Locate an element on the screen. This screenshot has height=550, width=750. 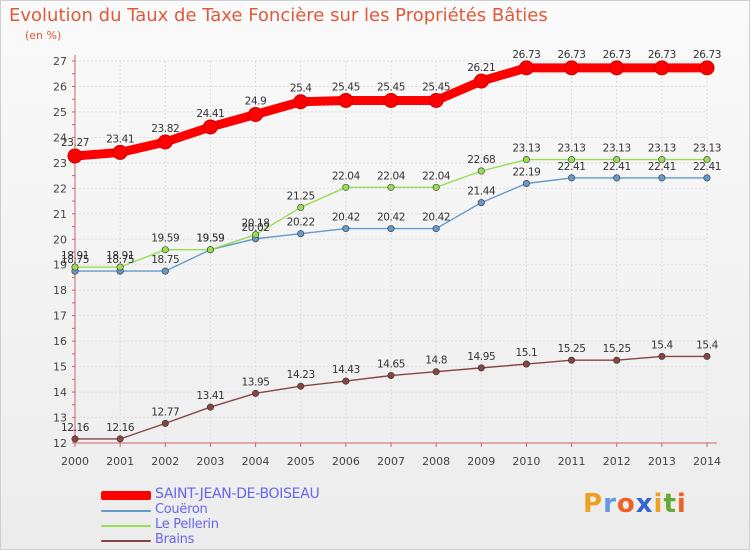
legend-label-le-pellerin: Le Pellerin is located at coordinates (187, 524).